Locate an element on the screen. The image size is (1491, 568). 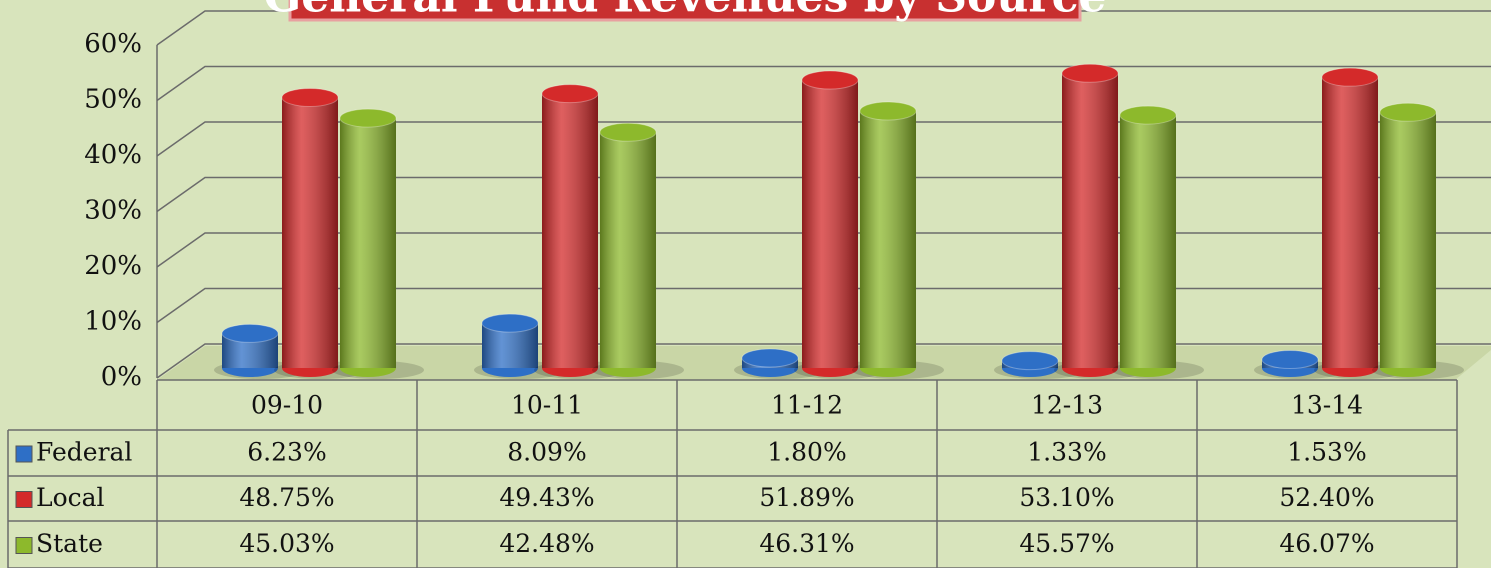
title-box is located at coordinates (685, 11).